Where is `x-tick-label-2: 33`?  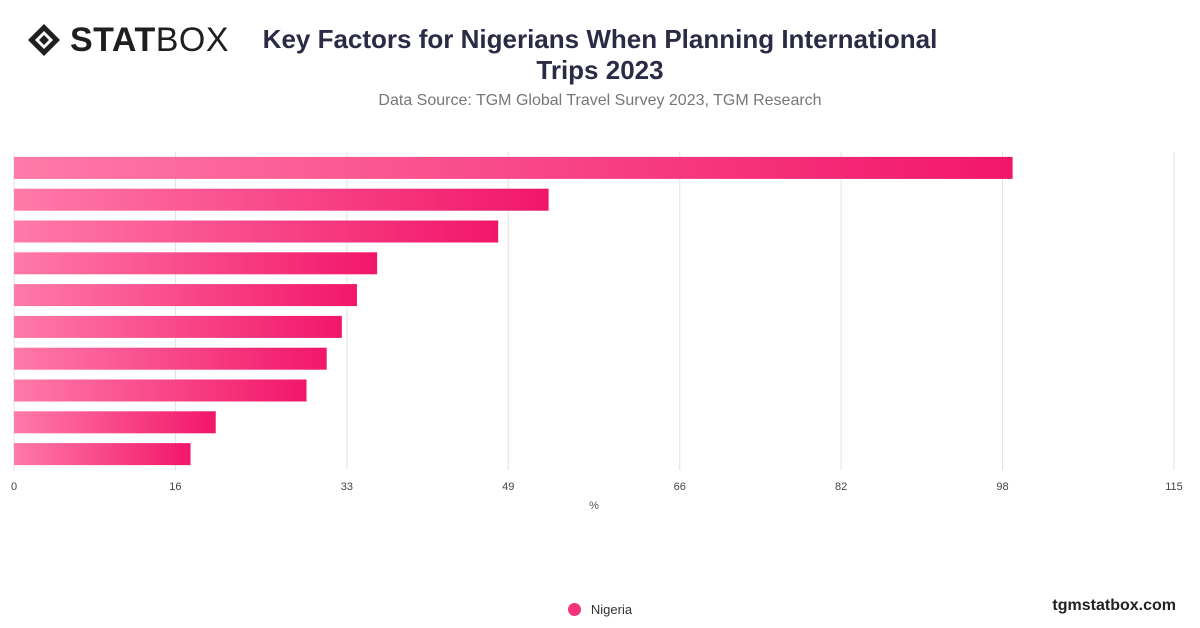 x-tick-label-2: 33 is located at coordinates (347, 487).